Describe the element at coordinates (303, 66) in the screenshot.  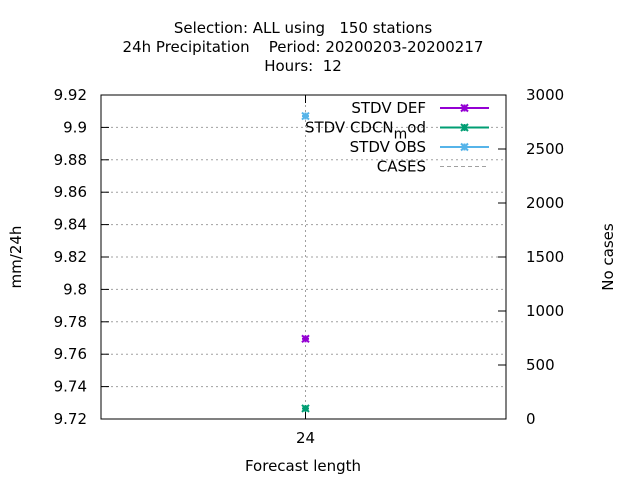
I see `title-line-3: Hours: 12` at that location.